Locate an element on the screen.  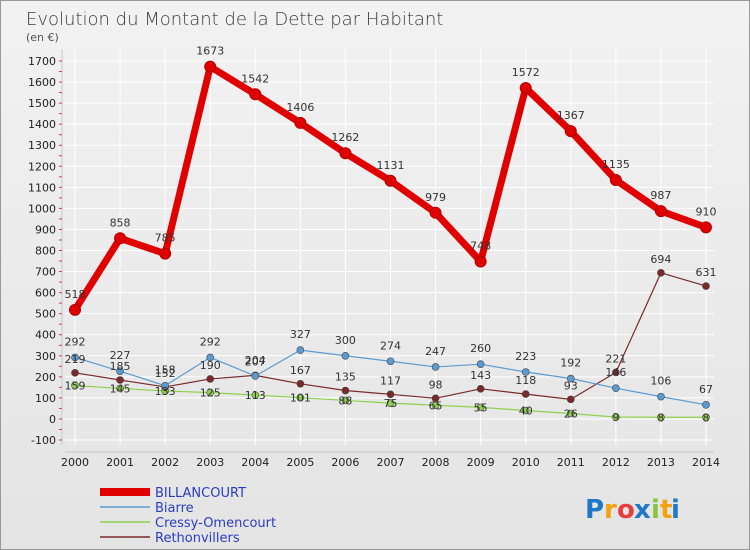
y-tick-label: 600 is located at coordinates (45, 293).